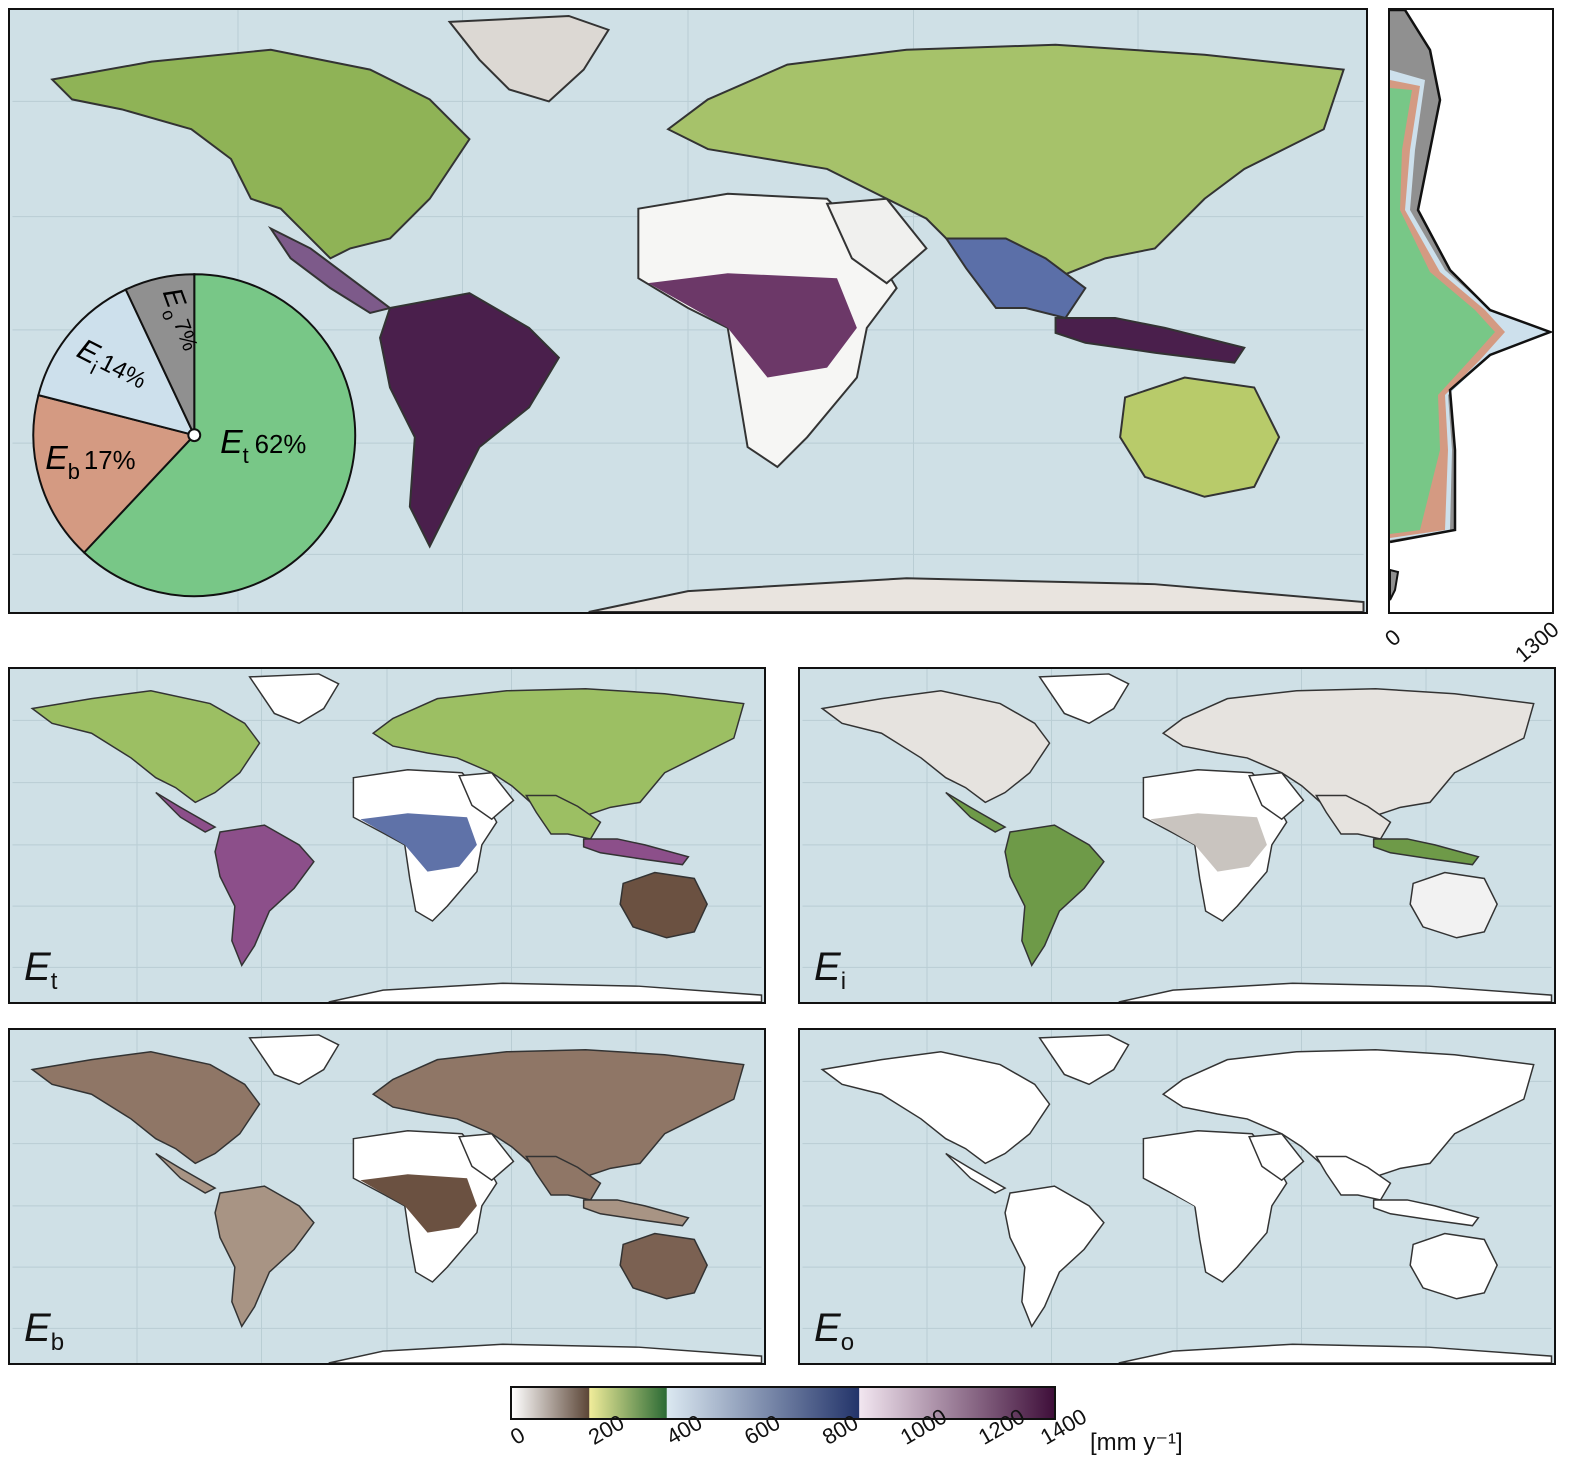 This screenshot has height=1483, width=1574. I want to click on pie-center-dot, so click(194, 435).